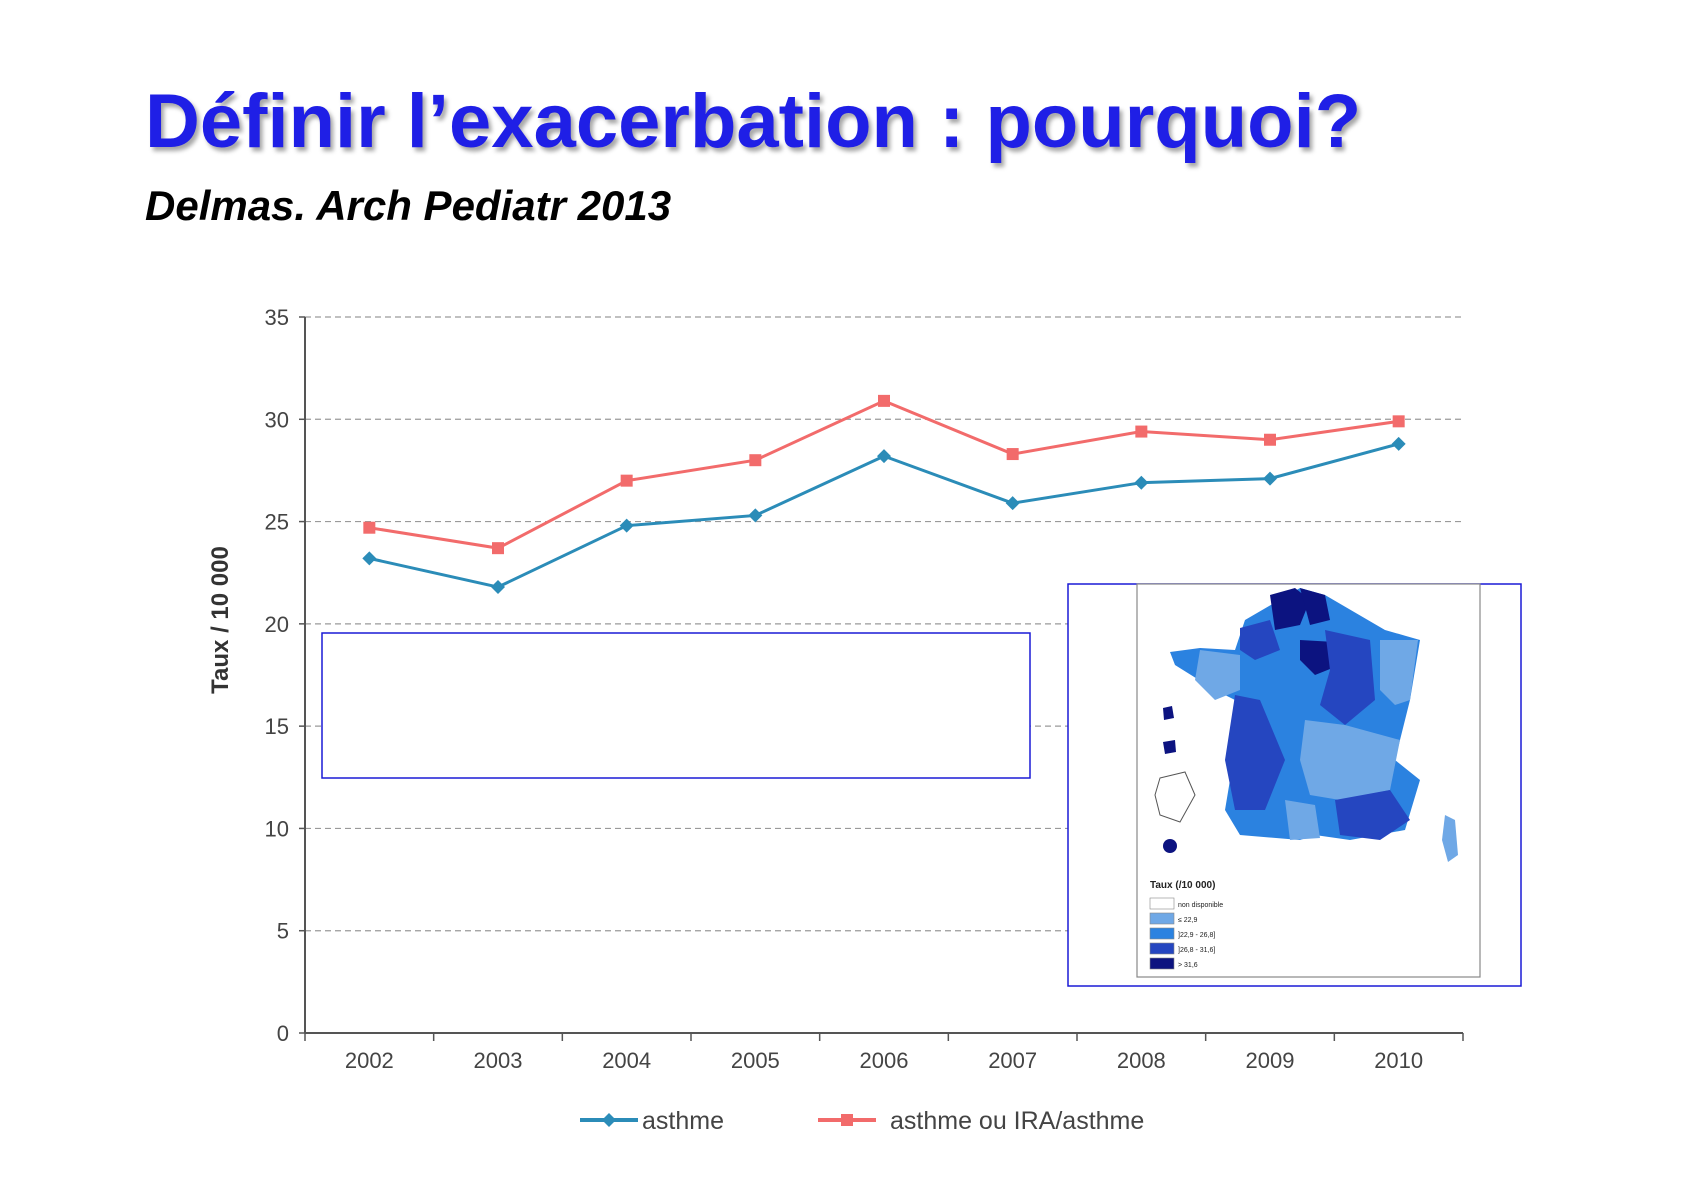  I want to click on legend-label: asthme, so click(683, 1121).